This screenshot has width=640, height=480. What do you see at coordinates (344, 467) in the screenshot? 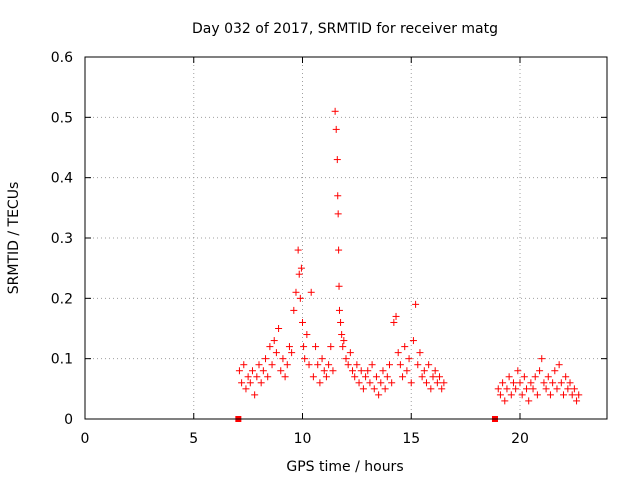
I see `x-axis-title: GPS time / hours` at bounding box center [344, 467].